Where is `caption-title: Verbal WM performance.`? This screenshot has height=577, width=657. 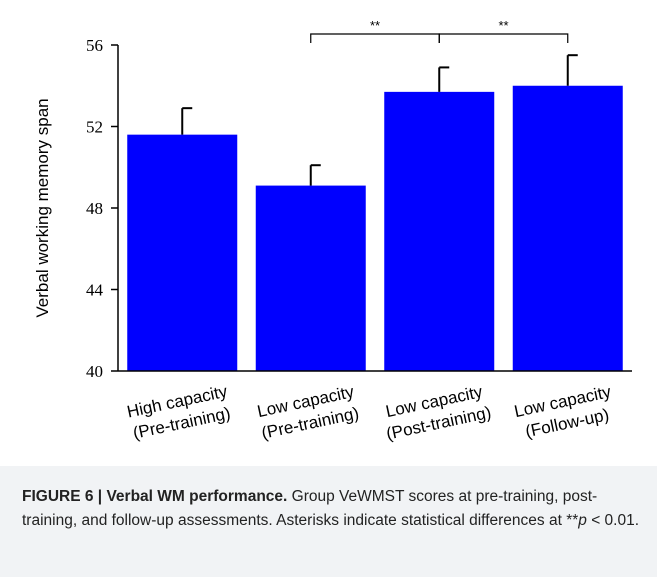 caption-title: Verbal WM performance. is located at coordinates (196, 496).